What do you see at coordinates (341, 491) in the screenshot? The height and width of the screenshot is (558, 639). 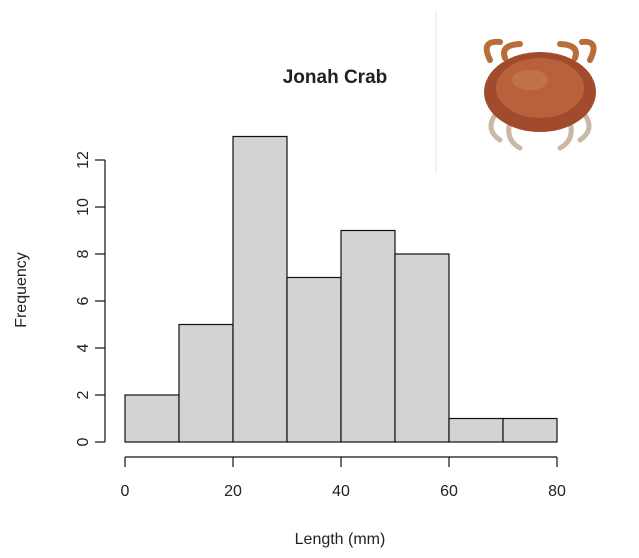 I see `x-tick-label: 40` at bounding box center [341, 491].